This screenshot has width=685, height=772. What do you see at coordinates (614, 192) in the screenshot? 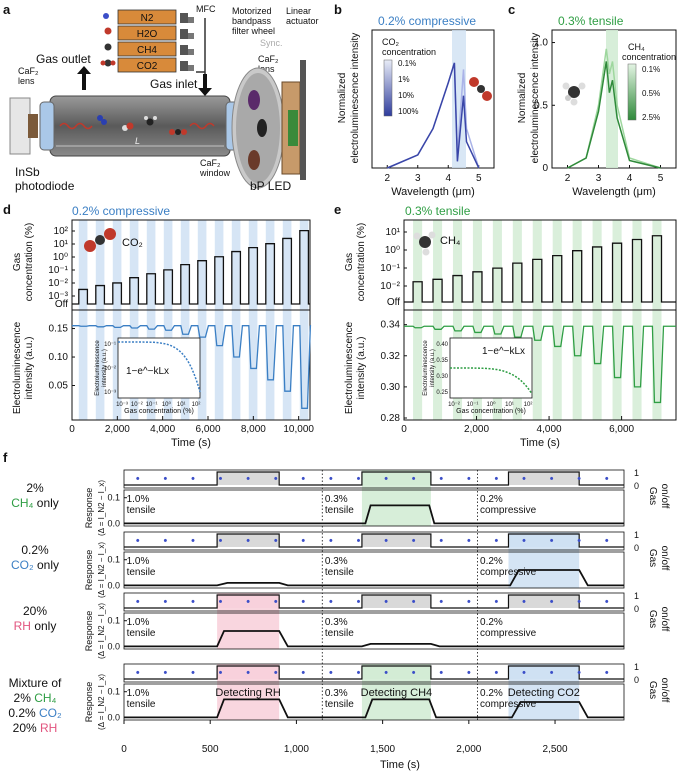
I see `panel-c-xlabel: Wavelength (μm)` at bounding box center [614, 192].